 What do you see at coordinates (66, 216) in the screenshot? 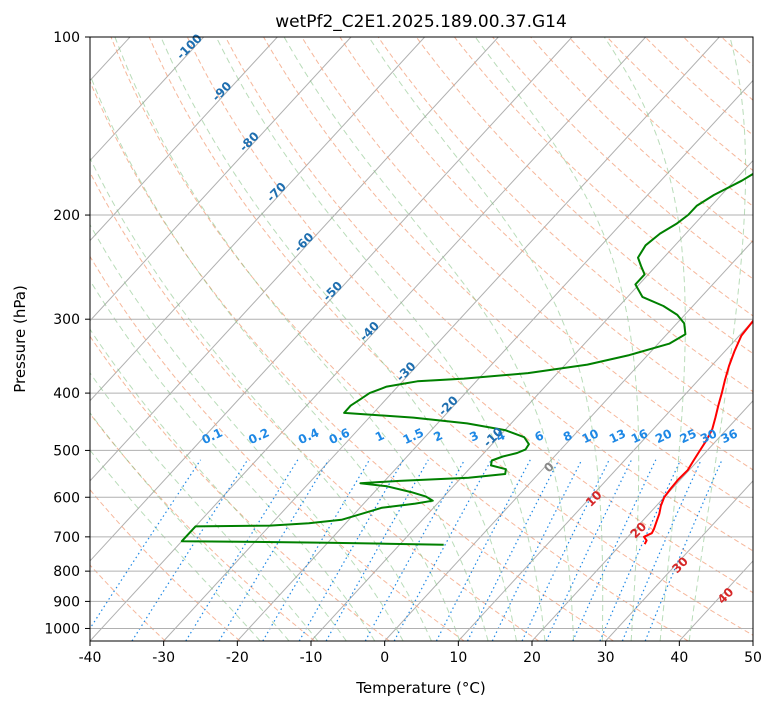
I see `y-tick-label: 200` at bounding box center [66, 216].